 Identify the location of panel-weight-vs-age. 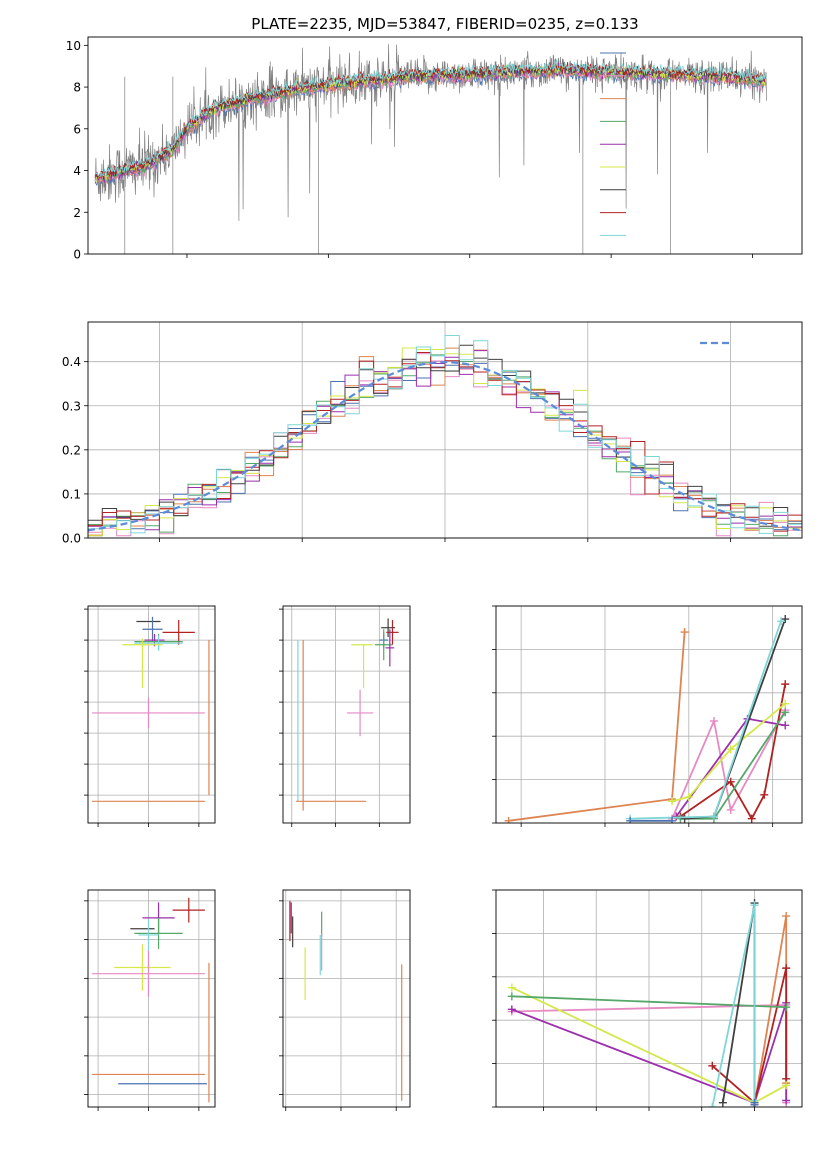
(647, 716).